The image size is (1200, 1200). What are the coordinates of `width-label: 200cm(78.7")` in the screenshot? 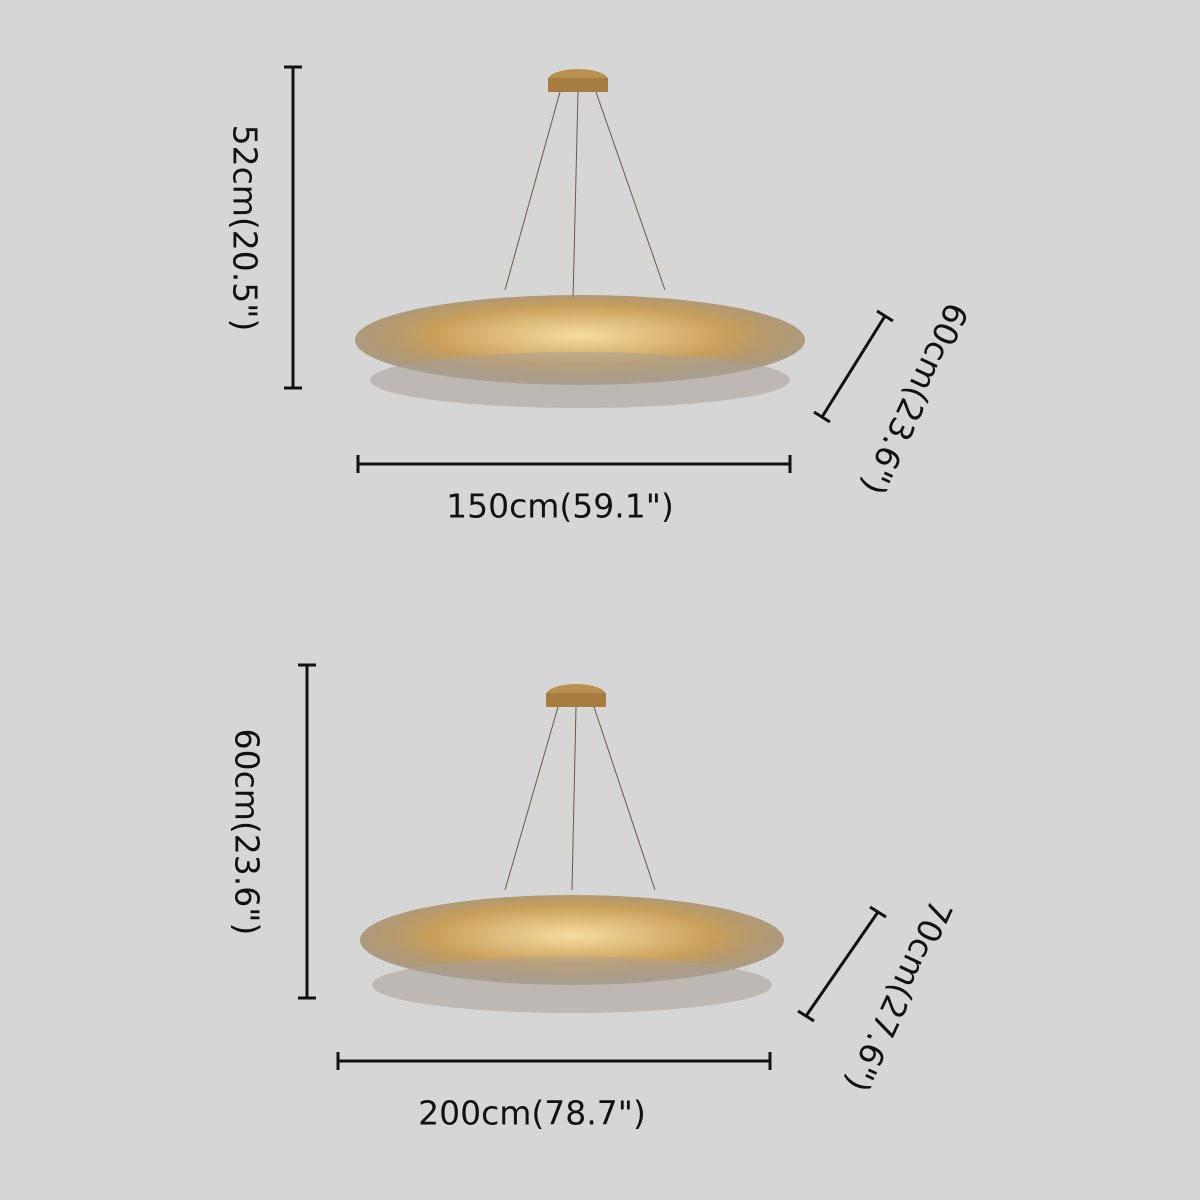 It's located at (532, 1113).